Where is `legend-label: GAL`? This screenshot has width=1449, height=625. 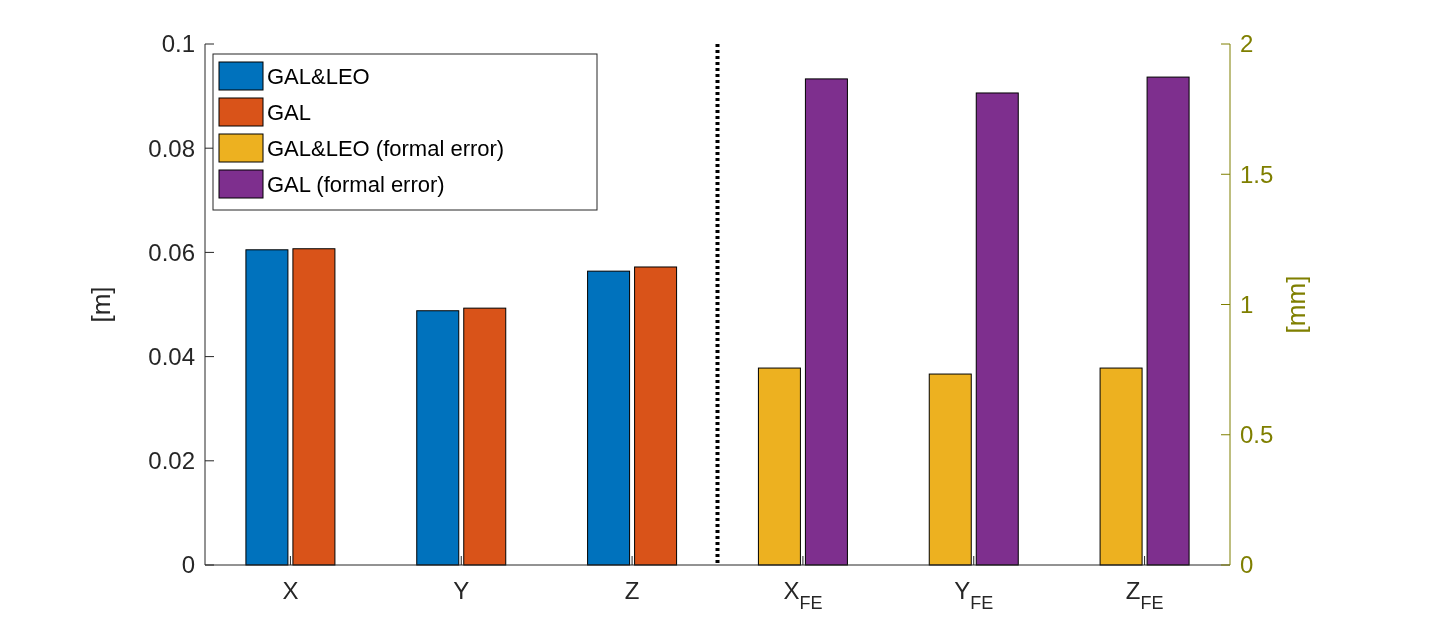 legend-label: GAL is located at coordinates (289, 112).